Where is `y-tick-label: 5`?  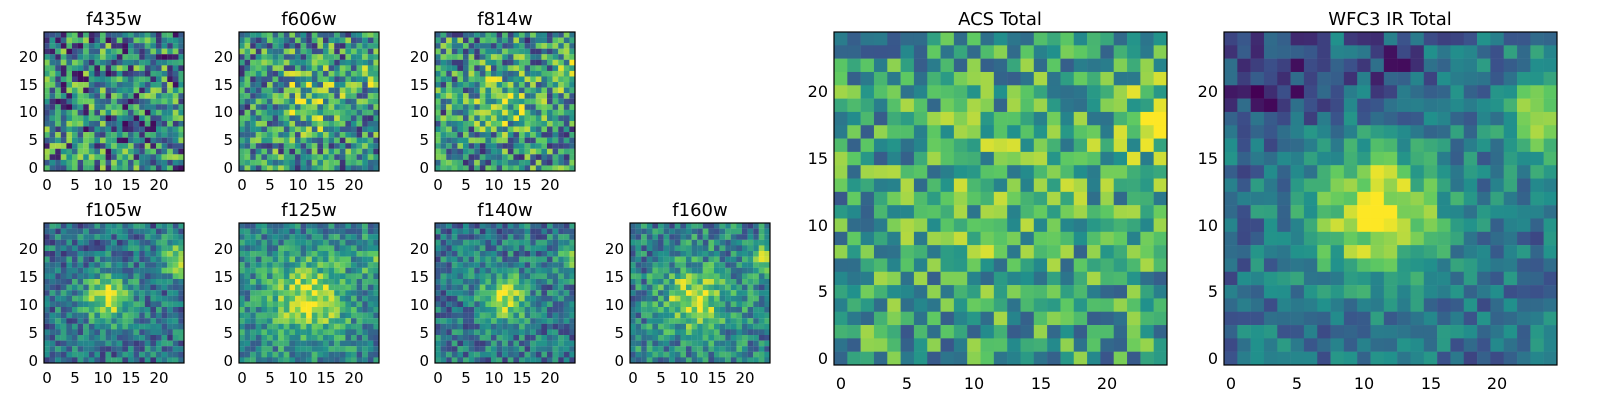
y-tick-label: 5 is located at coordinates (619, 333).